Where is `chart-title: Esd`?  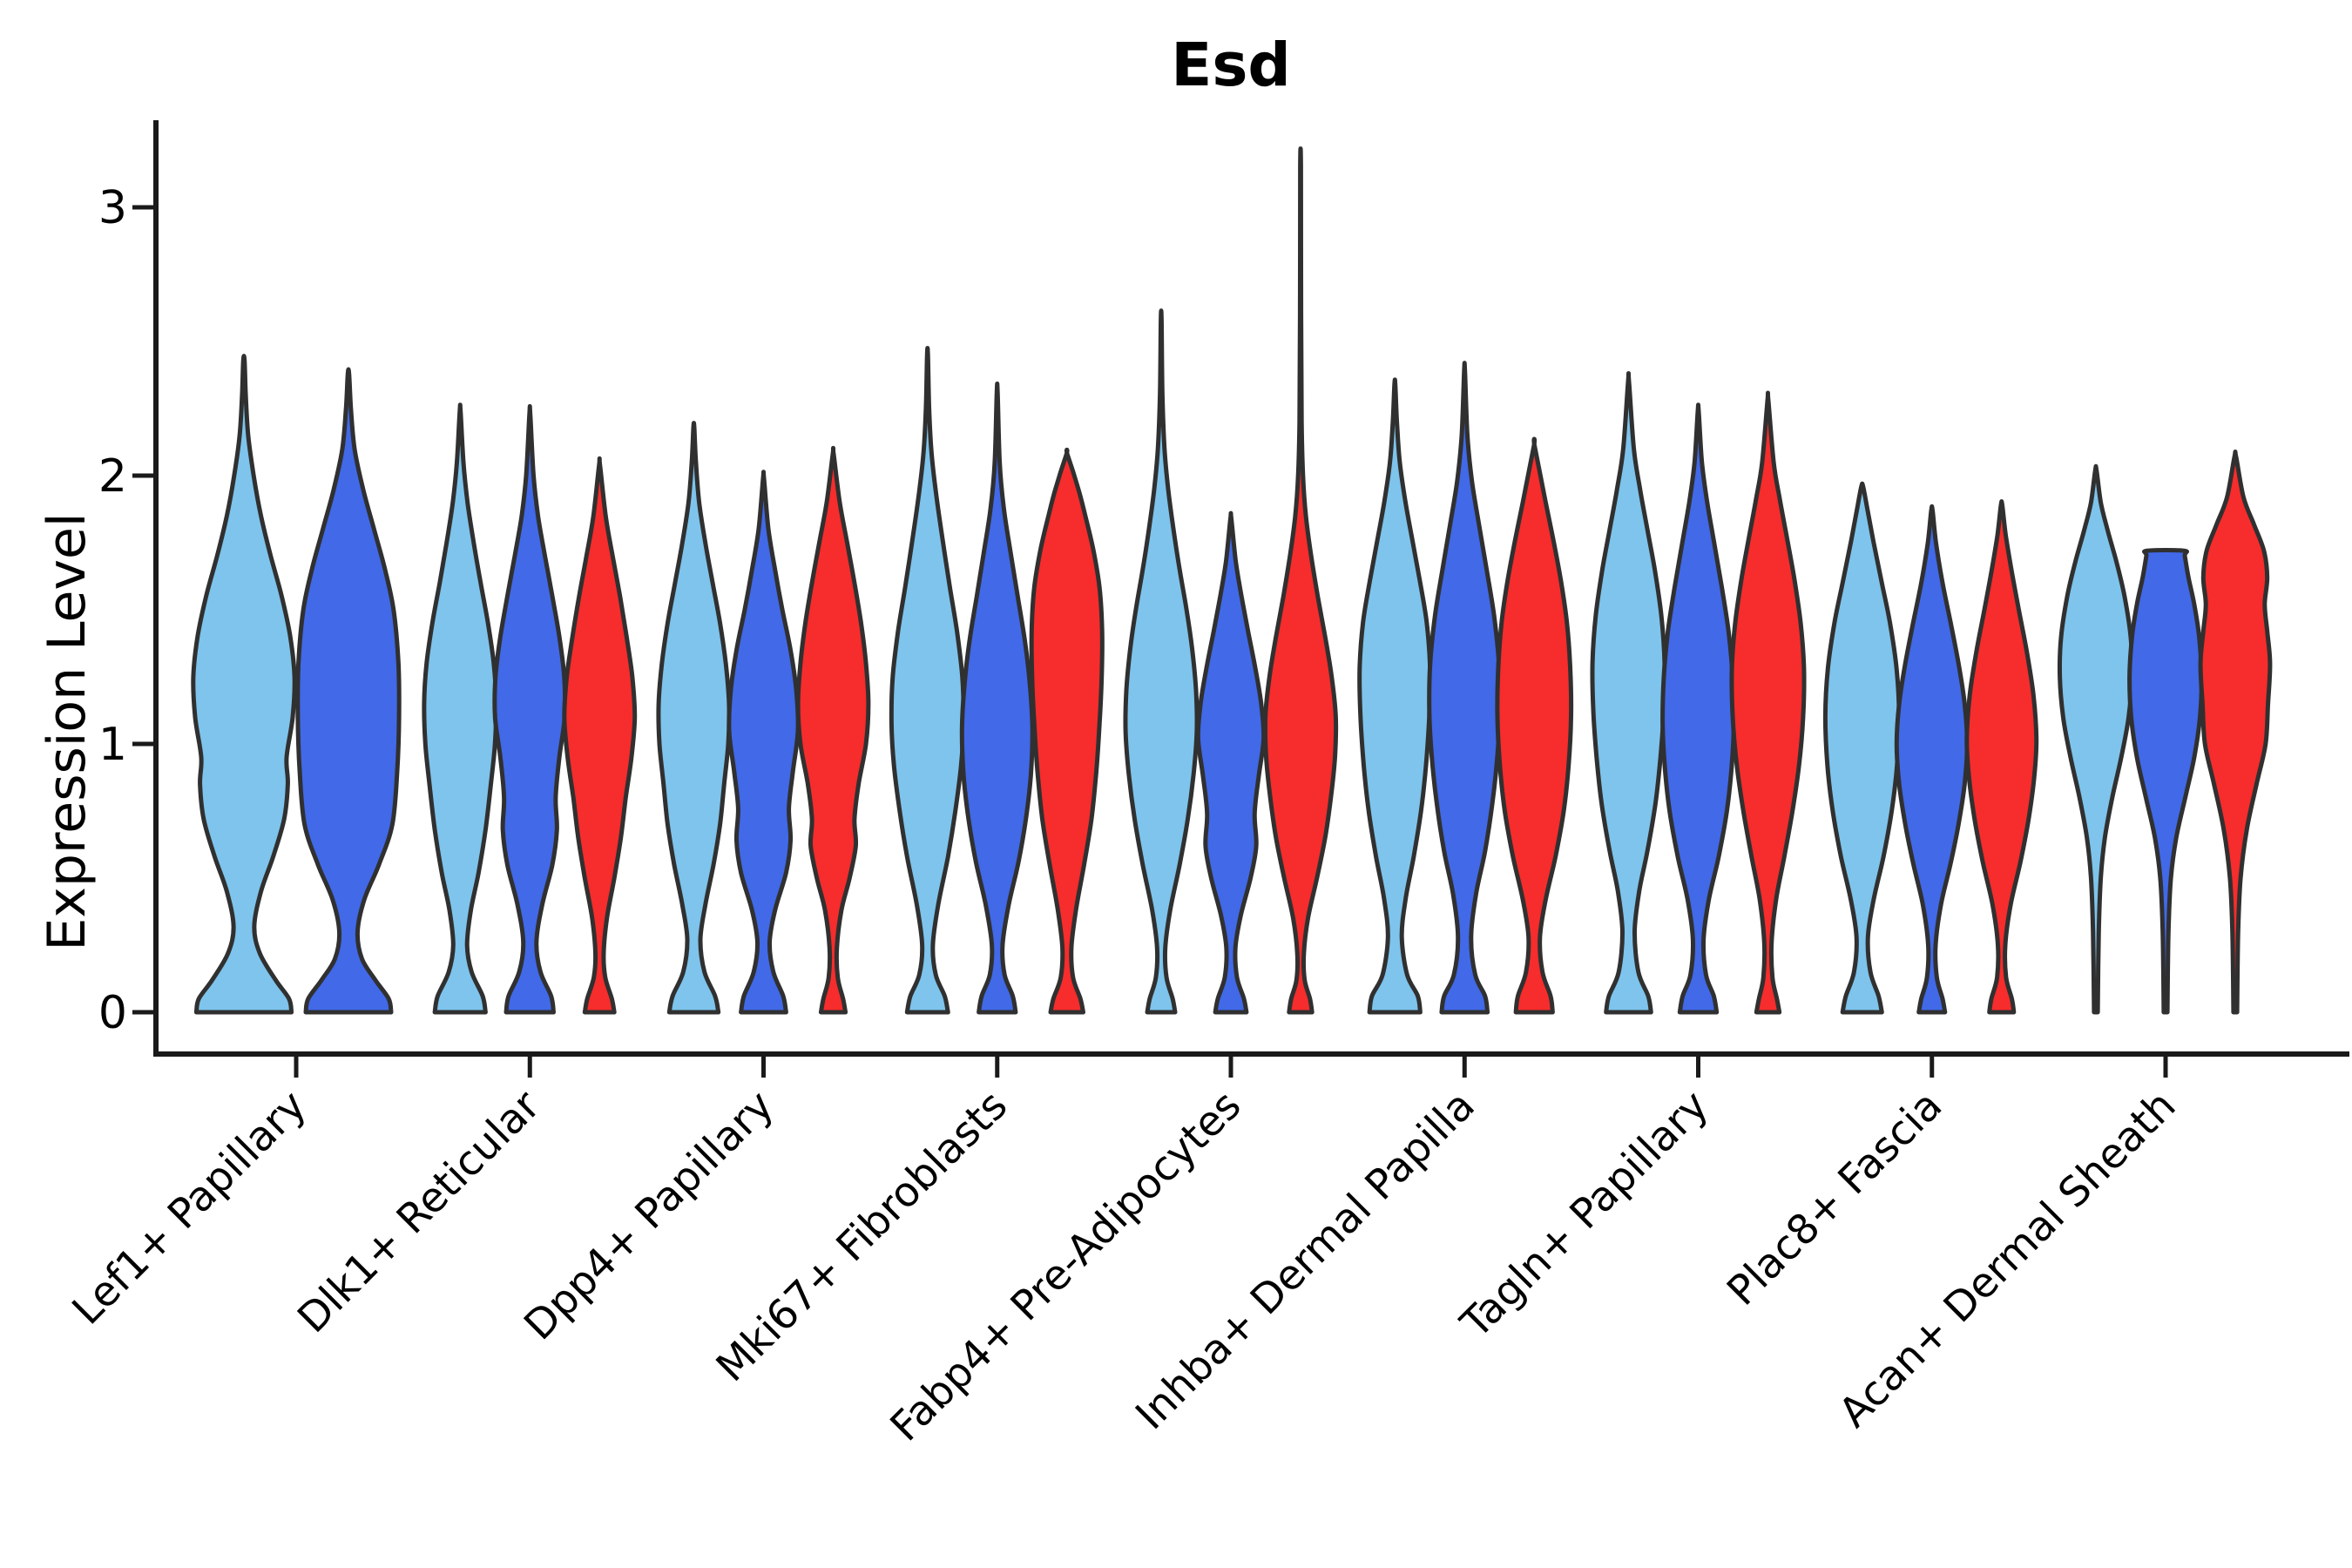
chart-title: Esd is located at coordinates (1231, 65).